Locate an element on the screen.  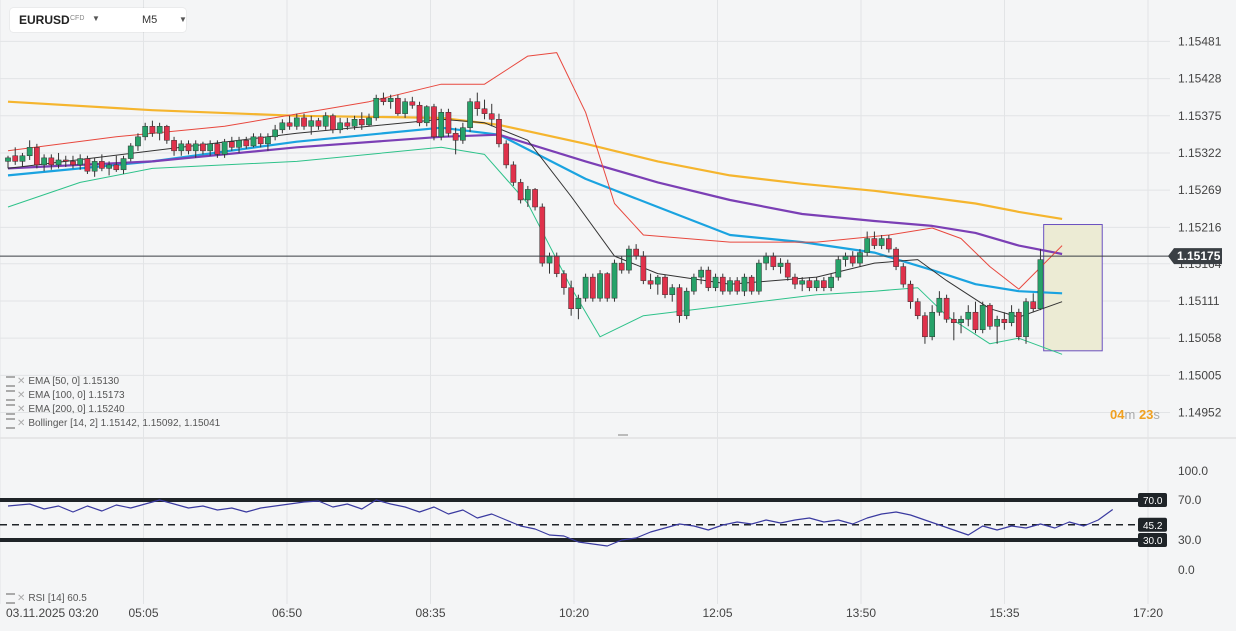
symbol-selector: EURUSD CFD ▼ M5 ▼ is located at coordinates (98, 20).